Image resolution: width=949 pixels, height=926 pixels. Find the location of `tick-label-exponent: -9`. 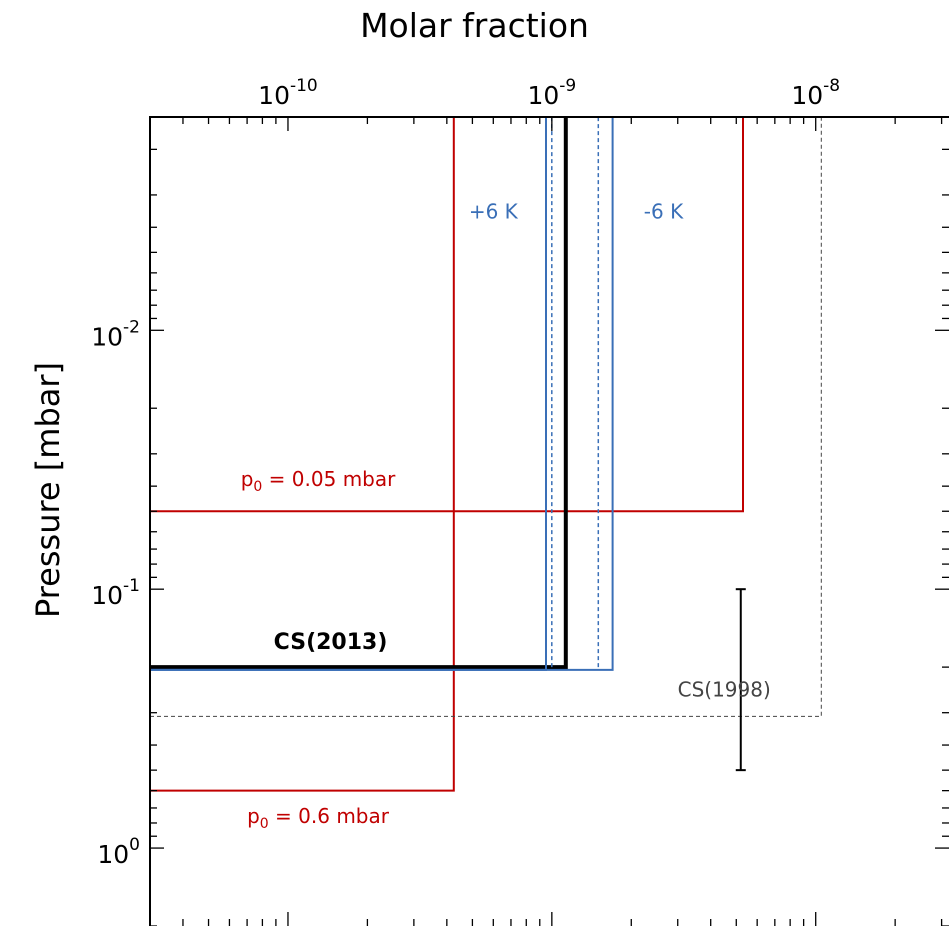

tick-label-exponent: -9 is located at coordinates (567, 86).